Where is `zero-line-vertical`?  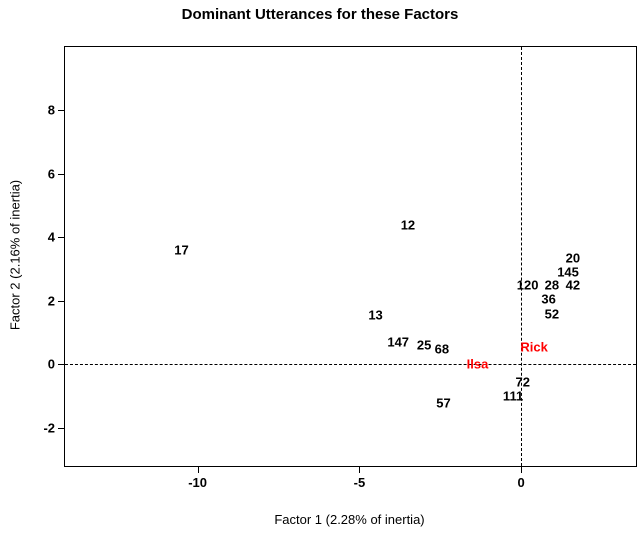 zero-line-vertical is located at coordinates (522, 256).